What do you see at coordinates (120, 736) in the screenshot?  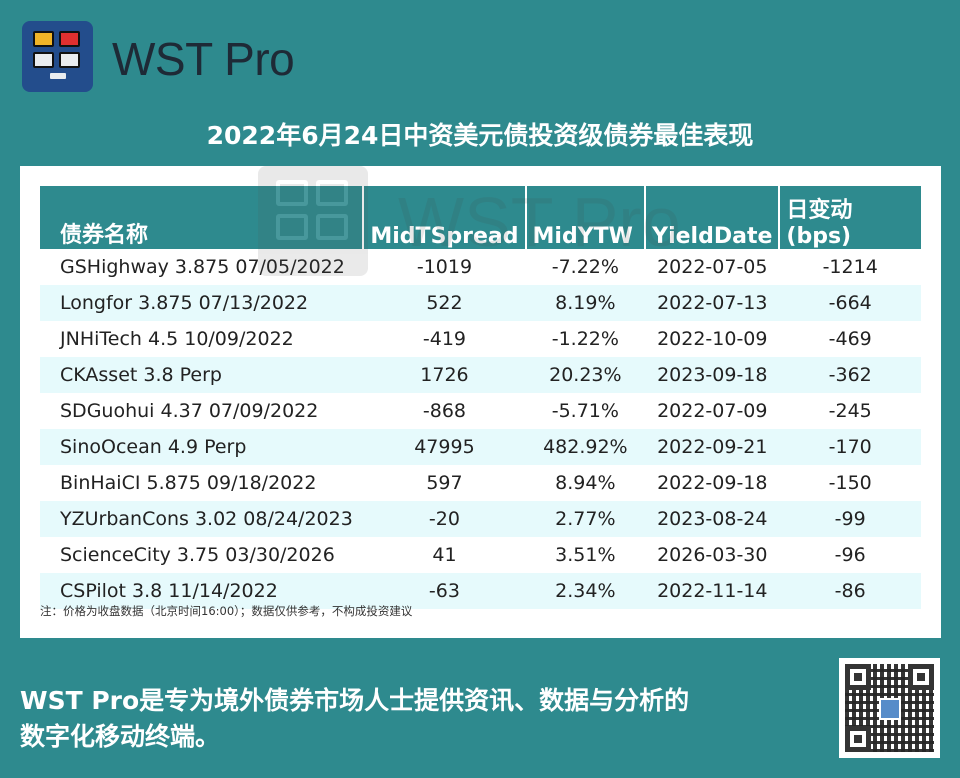 I see `footer-line-2: 数字化移动终端。` at bounding box center [120, 736].